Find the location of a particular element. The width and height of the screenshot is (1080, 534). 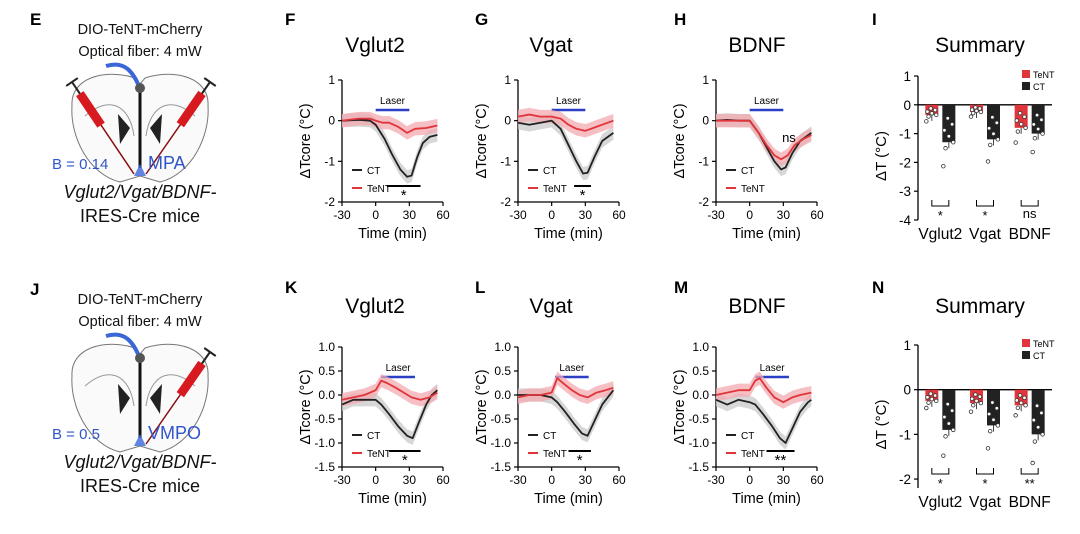

syringe-left-plunger-cap is located at coordinates (72, 82).